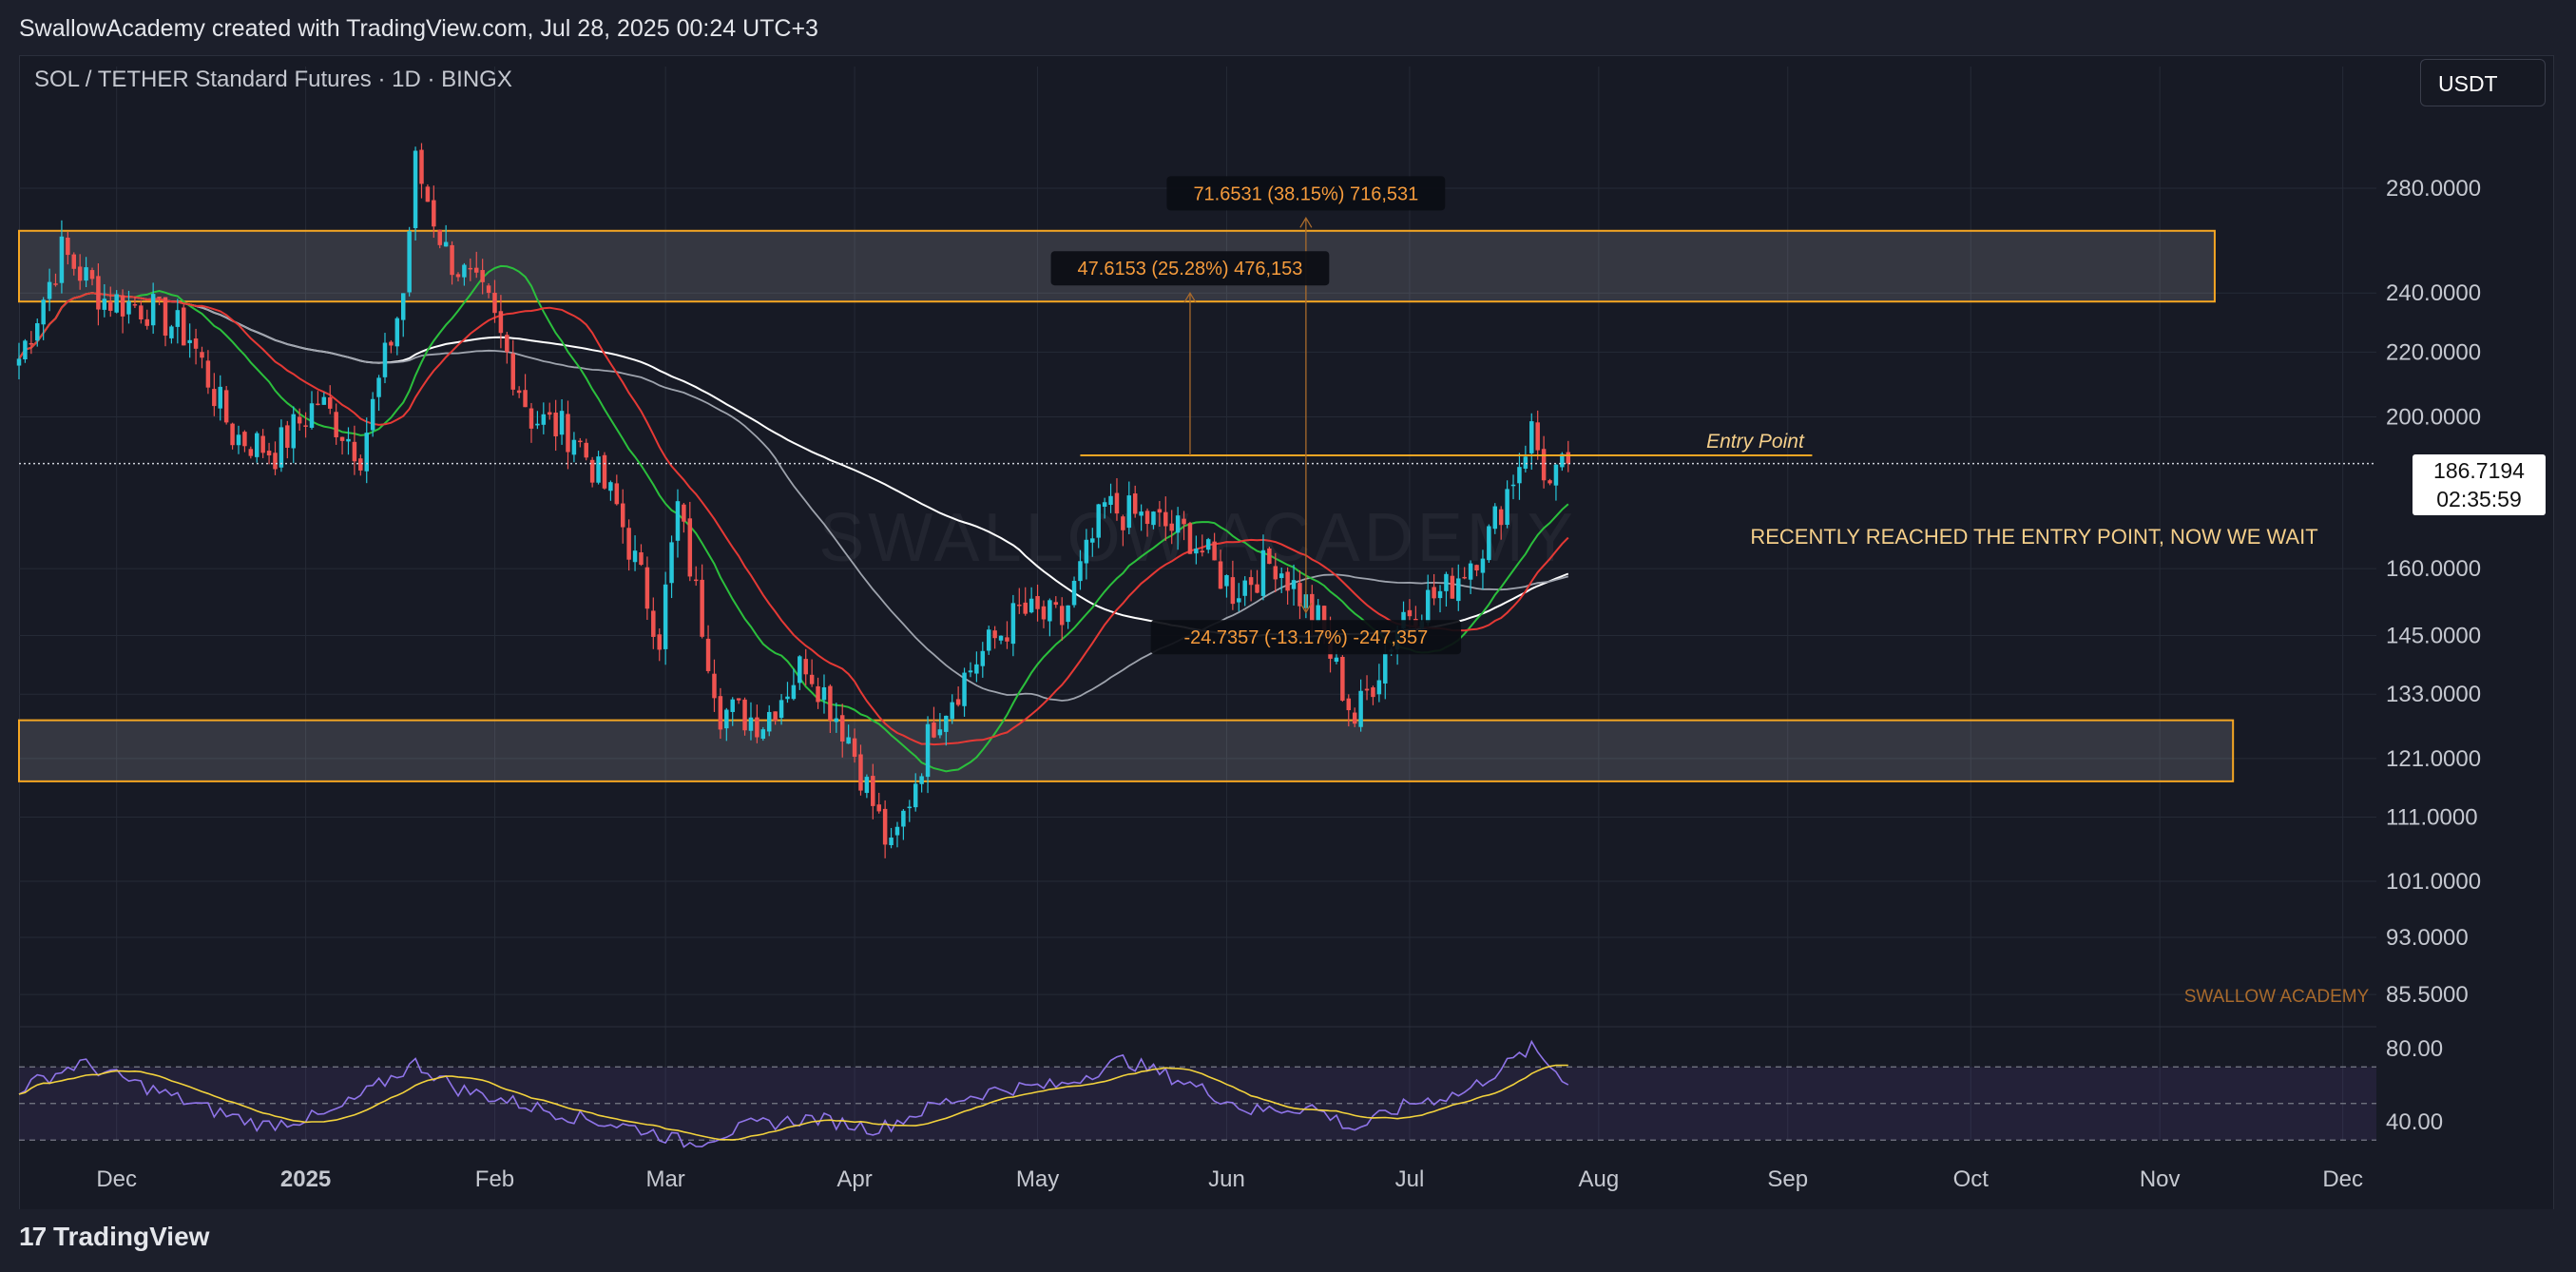  I want to click on y-tick-label: 280.0000, so click(2434, 189).